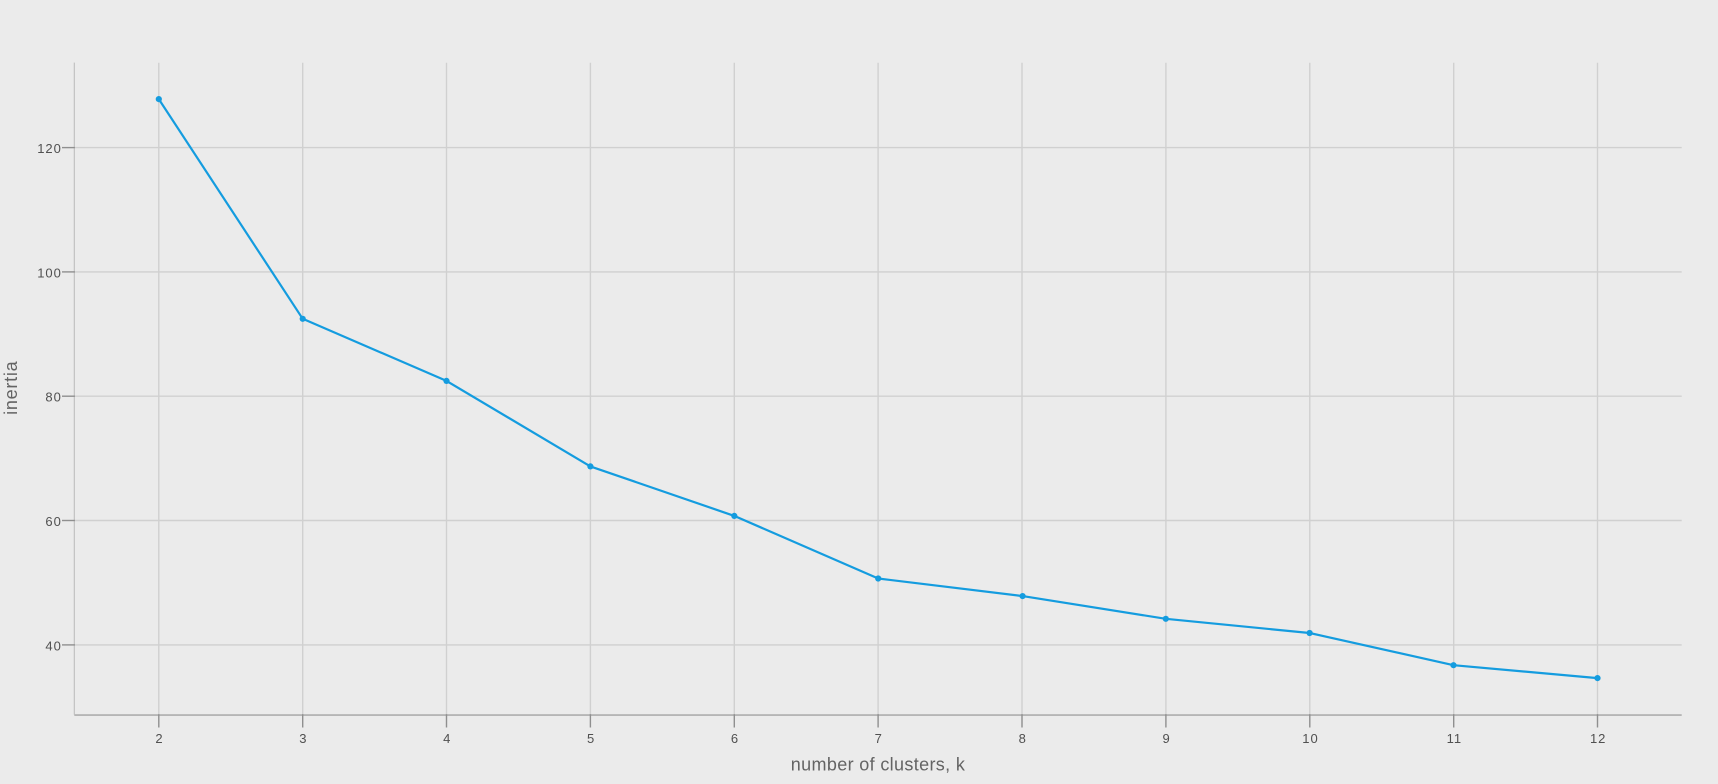 This screenshot has width=1718, height=784. What do you see at coordinates (303, 738) in the screenshot?
I see `svg-text: 3` at bounding box center [303, 738].